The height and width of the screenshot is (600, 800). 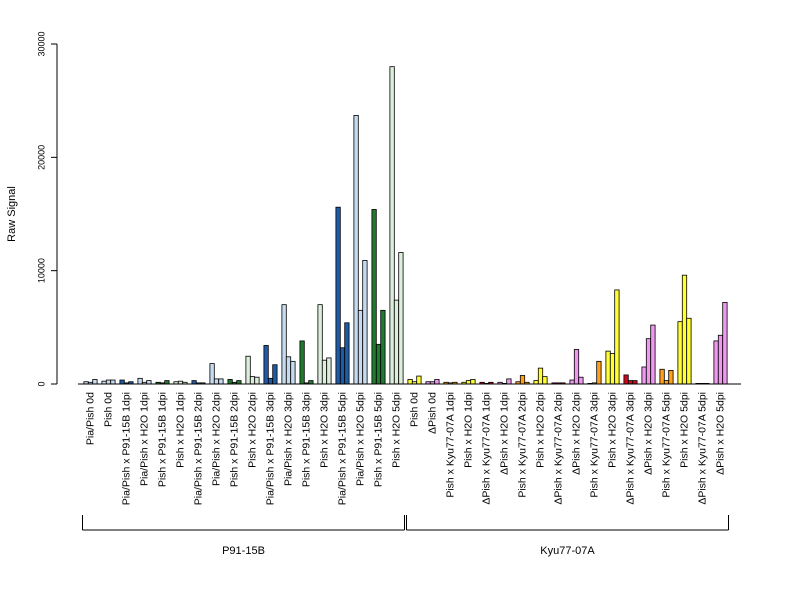 I want to click on y-ticks: 0 10000 20000 30000, so click(x=46, y=209).